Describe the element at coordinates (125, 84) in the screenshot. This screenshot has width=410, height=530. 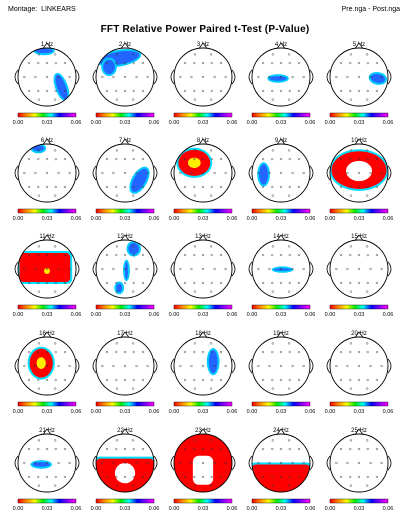
I see `topomap-2: 2 Hz0.00 0.03 0.06` at that location.